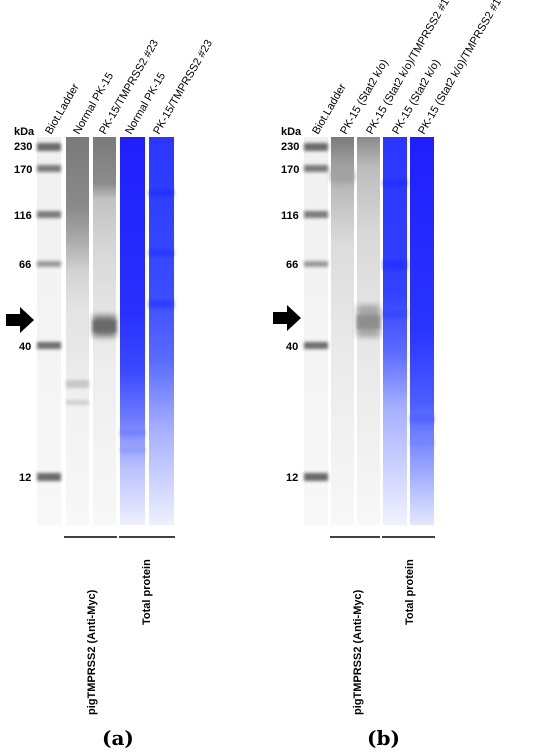 This screenshot has height=756, width=550. What do you see at coordinates (292, 478) in the screenshot?
I see `marker-b-12: 12` at bounding box center [292, 478].